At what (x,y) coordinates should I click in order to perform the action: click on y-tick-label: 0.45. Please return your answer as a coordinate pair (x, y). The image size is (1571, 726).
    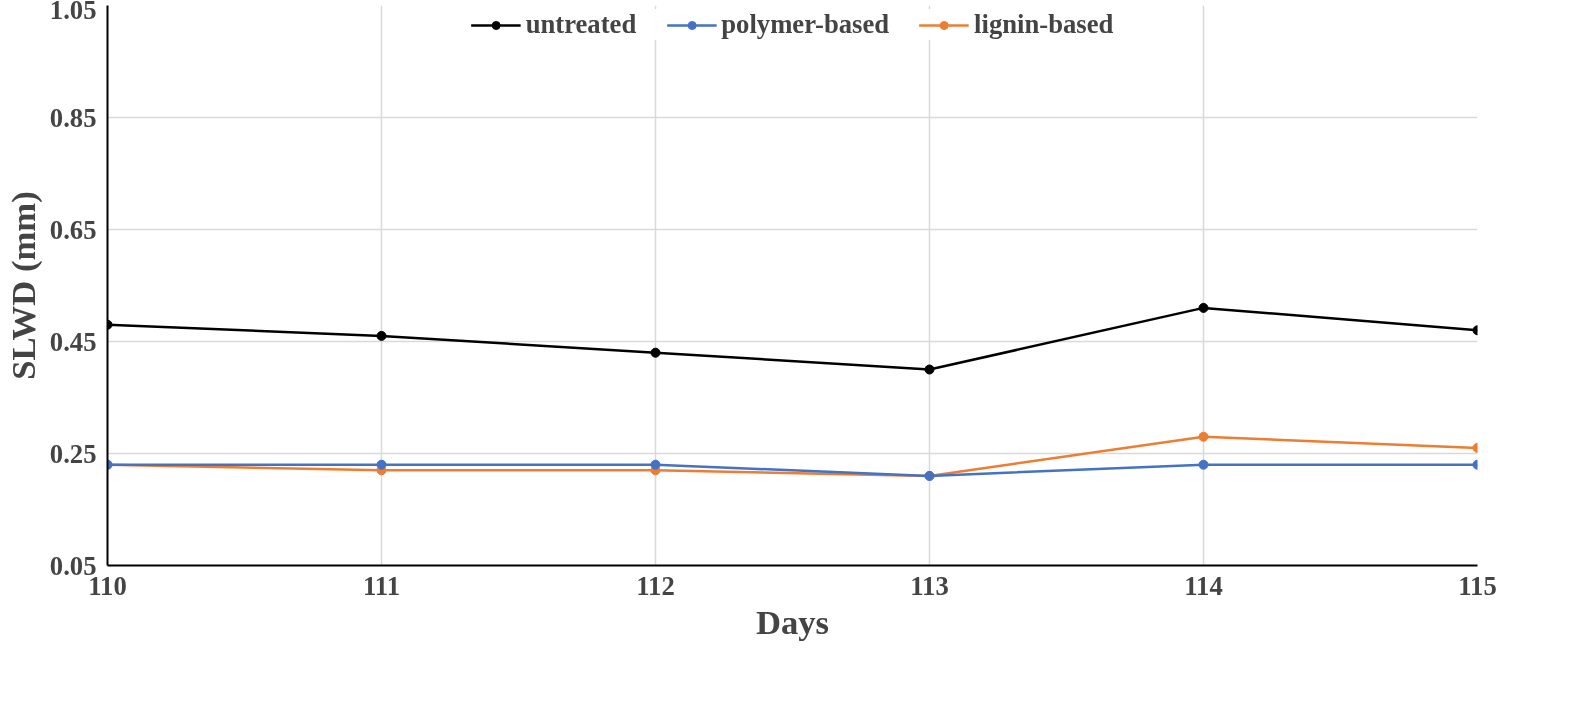
    Looking at the image, I should click on (73, 341).